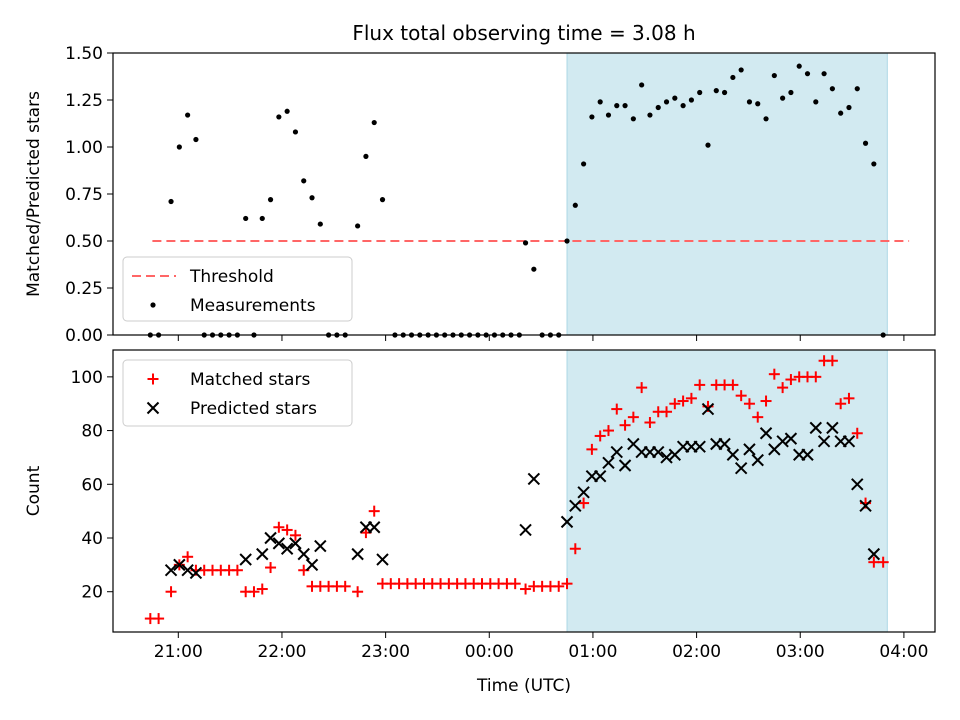  What do you see at coordinates (237, 289) in the screenshot?
I see `legend-box` at bounding box center [237, 289].